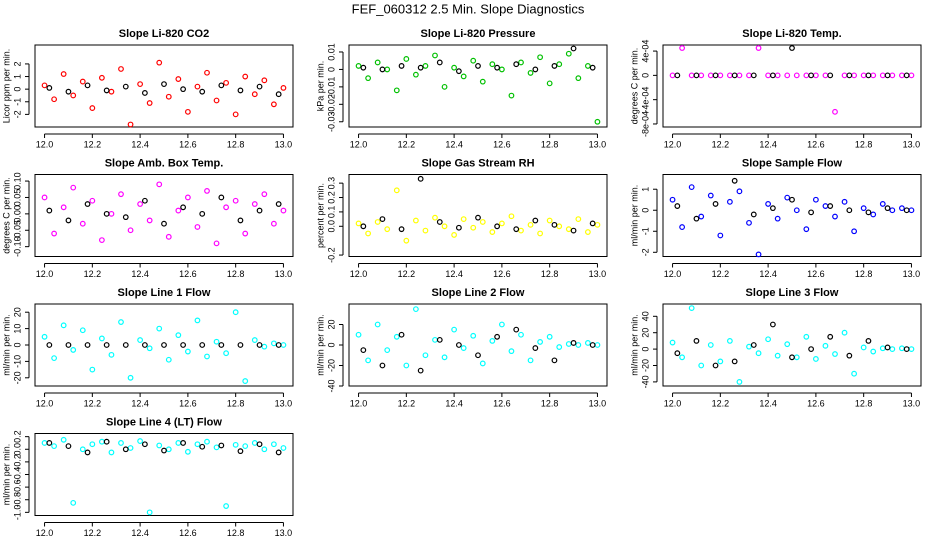  Describe the element at coordinates (17, 76) in the screenshot. I see `y-tick-label: 1` at that location.